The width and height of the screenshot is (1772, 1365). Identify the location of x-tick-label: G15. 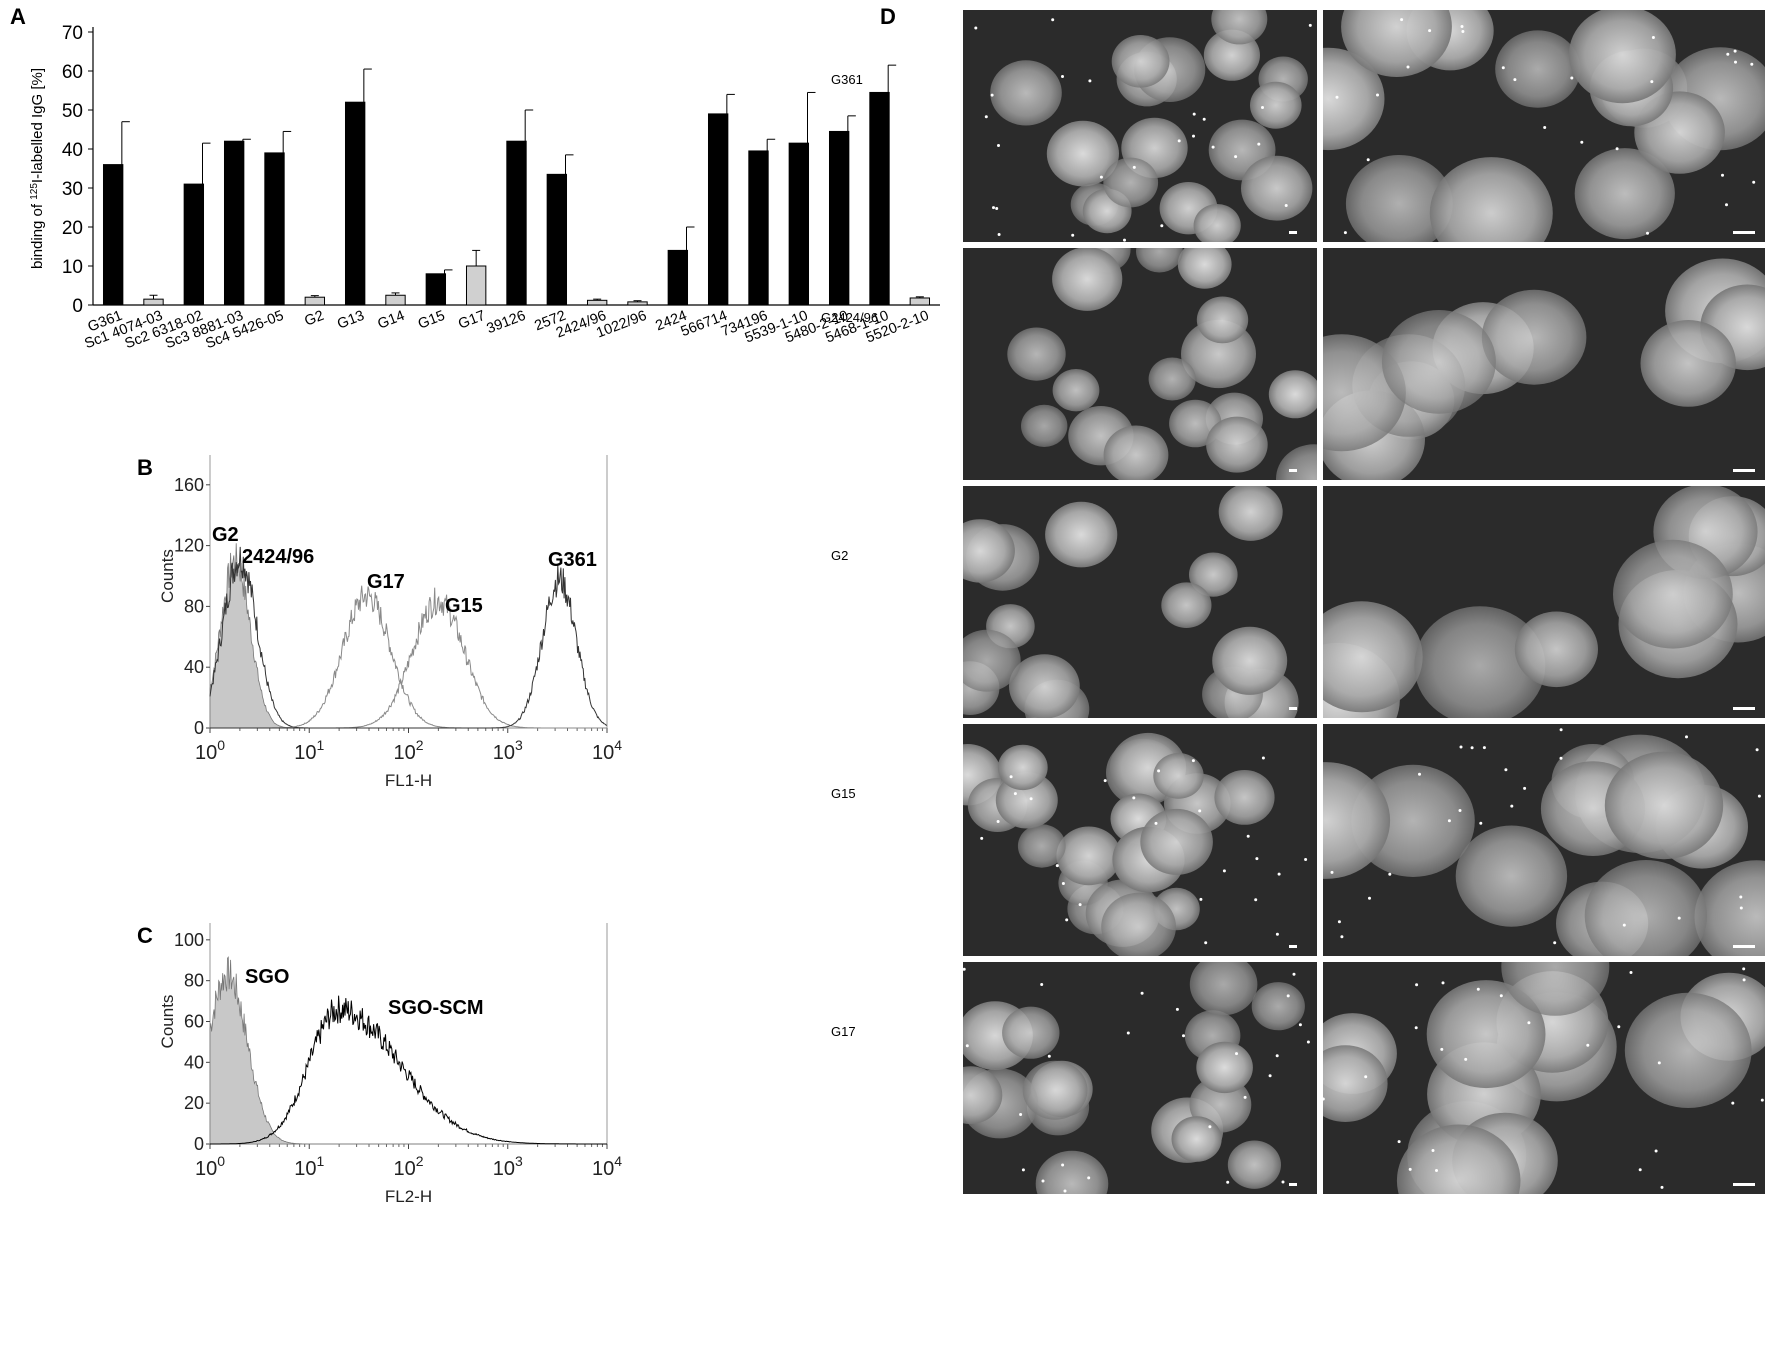
(431, 320).